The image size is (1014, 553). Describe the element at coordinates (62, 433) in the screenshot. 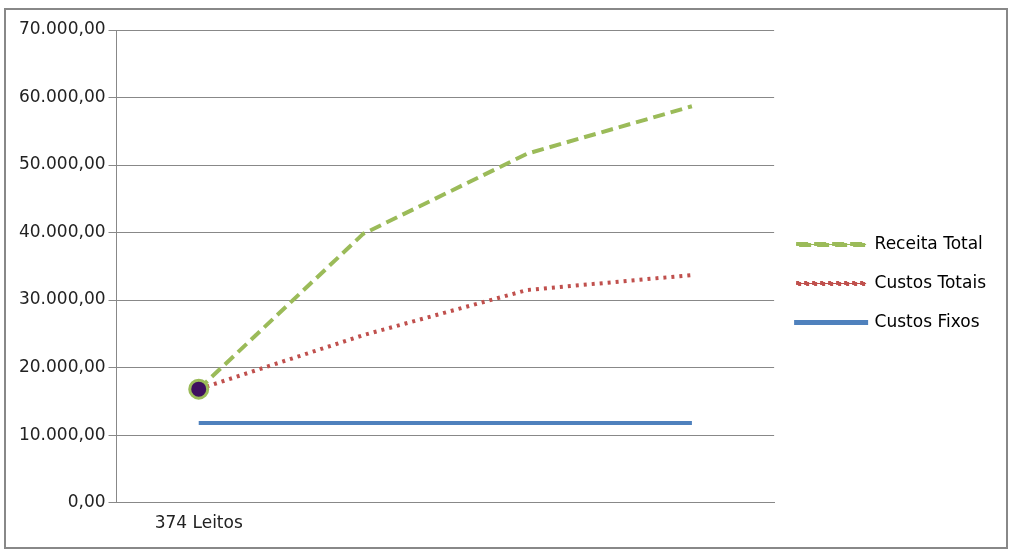

I see `y-tick-label: 10.000,00` at that location.